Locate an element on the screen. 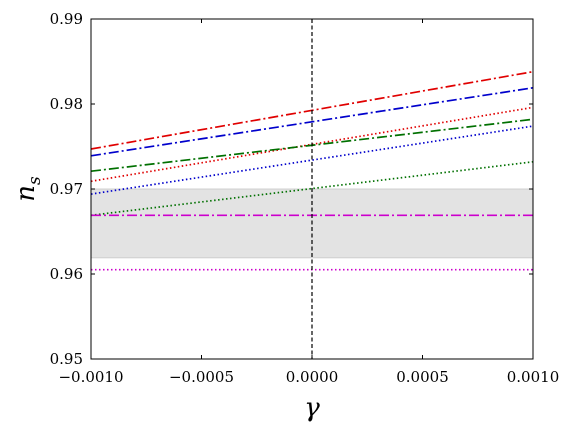 This screenshot has height=432, width=576. y-tick-label: 0.99 is located at coordinates (66, 19).